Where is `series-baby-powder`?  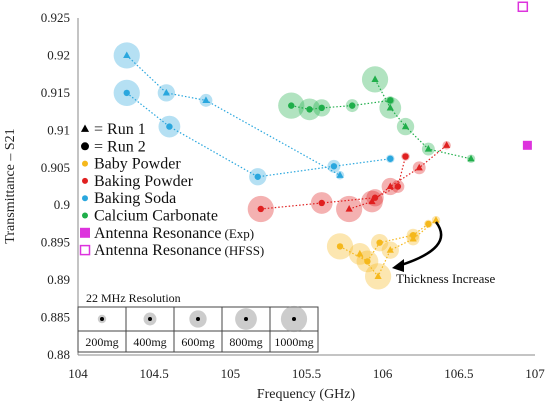 series-baby-powder is located at coordinates (383, 252).